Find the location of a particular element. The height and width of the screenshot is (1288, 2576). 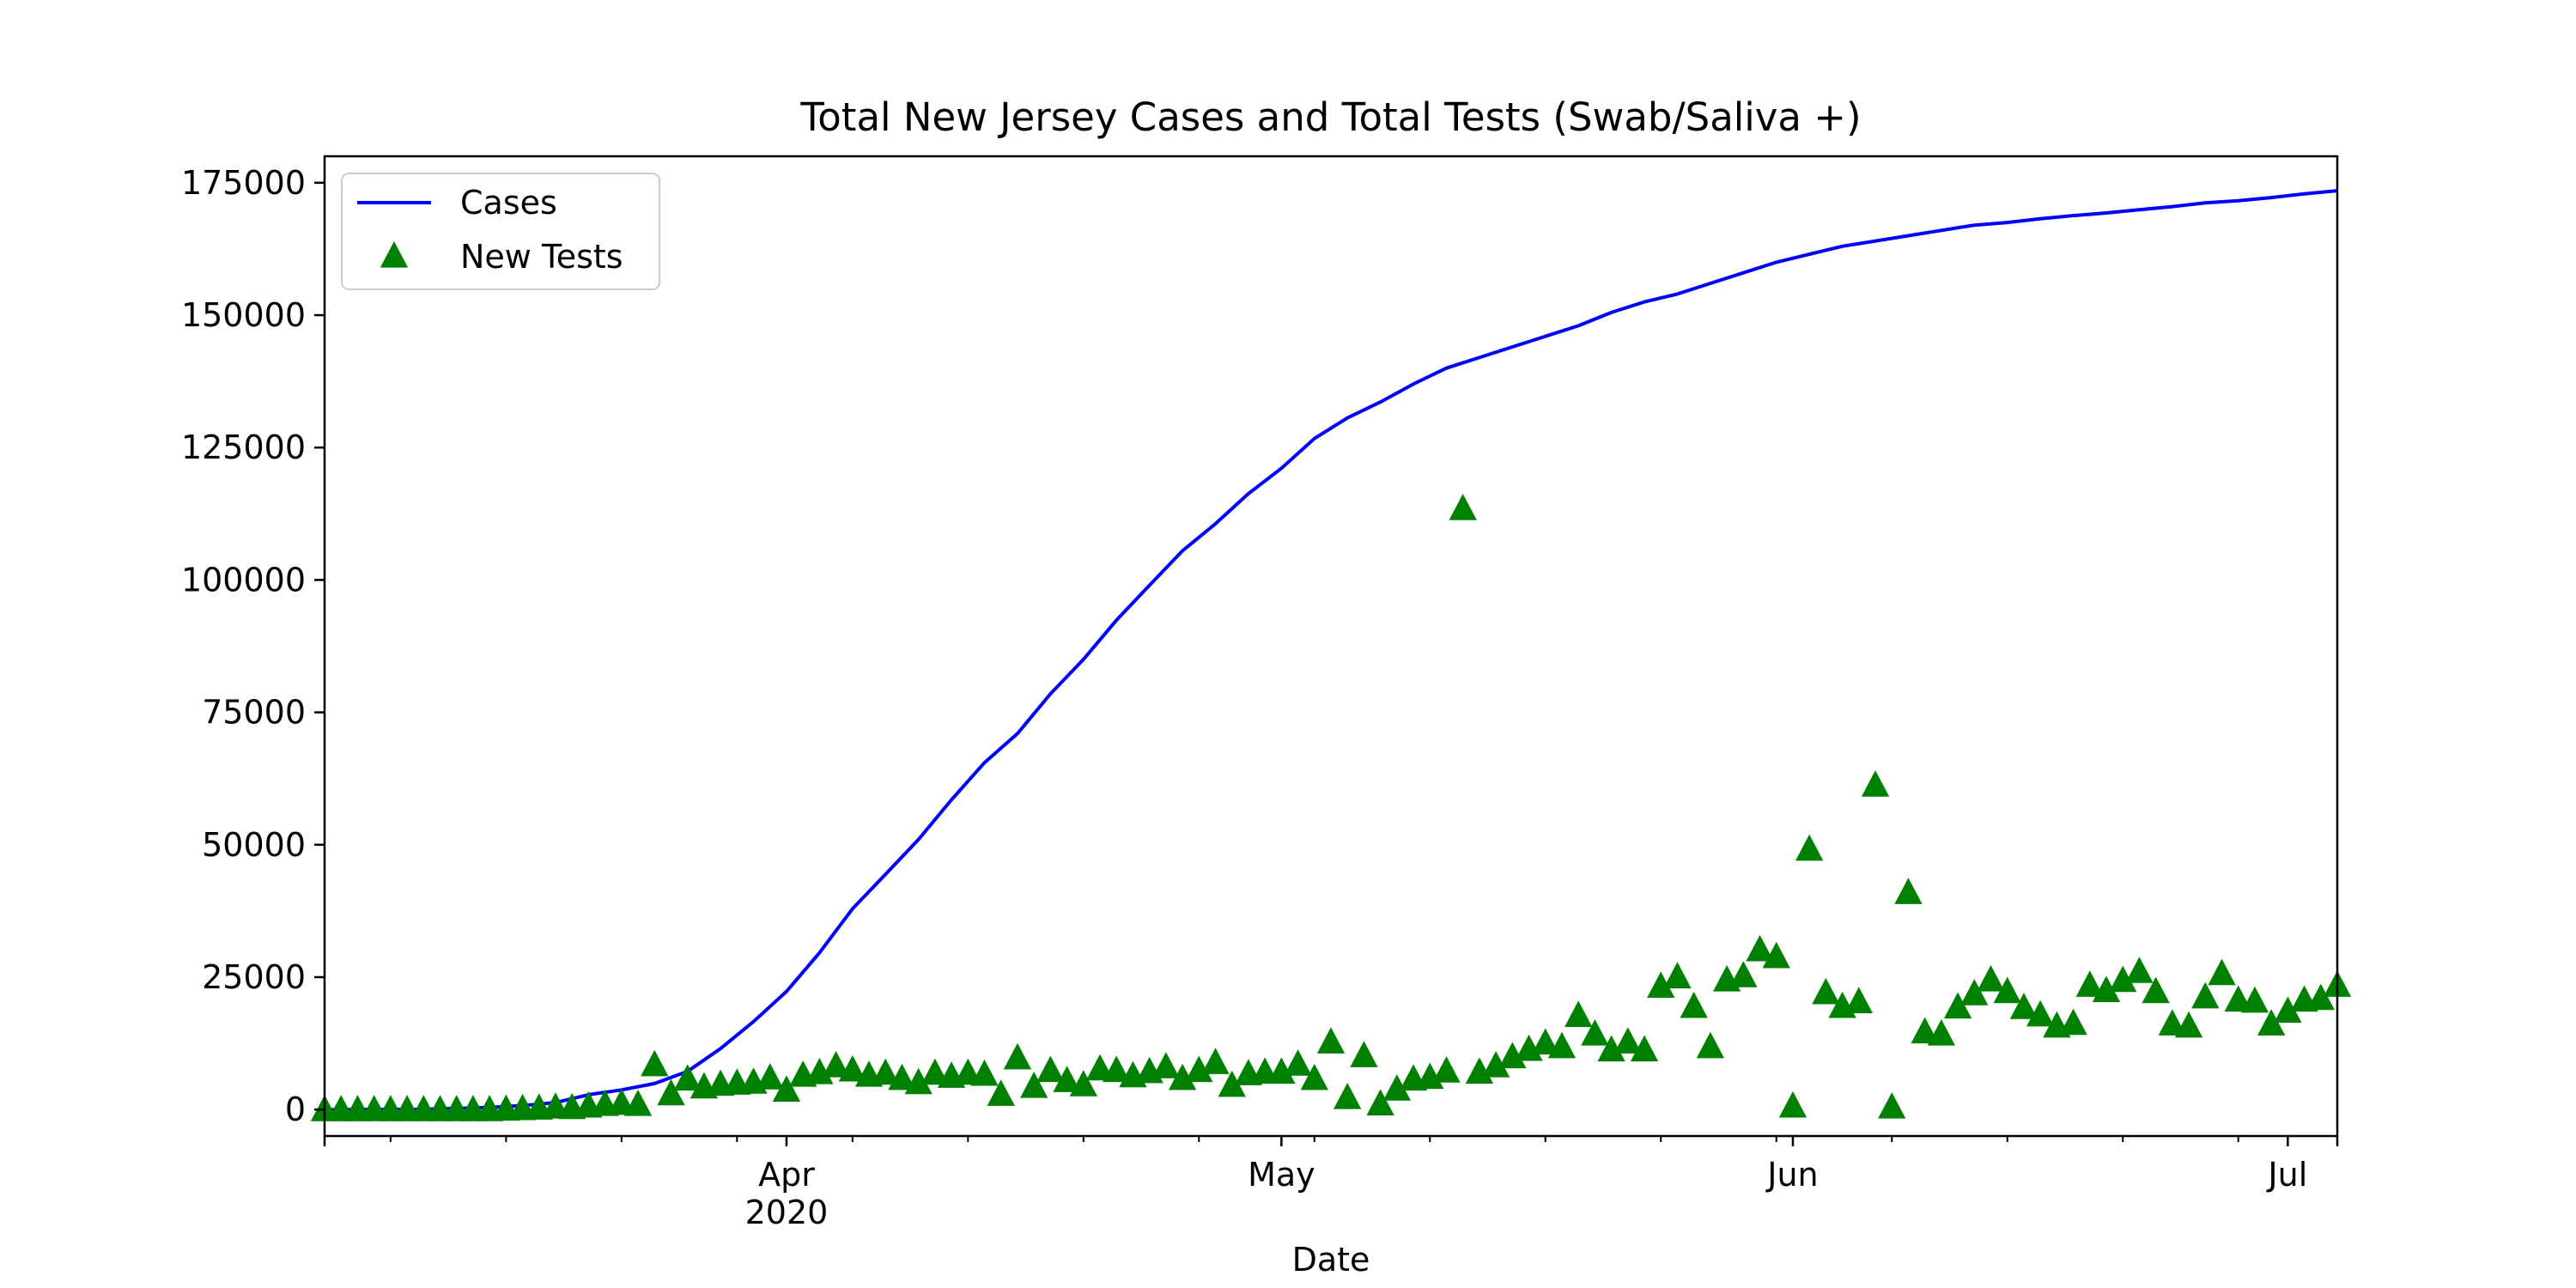

x-tick-year-label: 2020 is located at coordinates (787, 1213).